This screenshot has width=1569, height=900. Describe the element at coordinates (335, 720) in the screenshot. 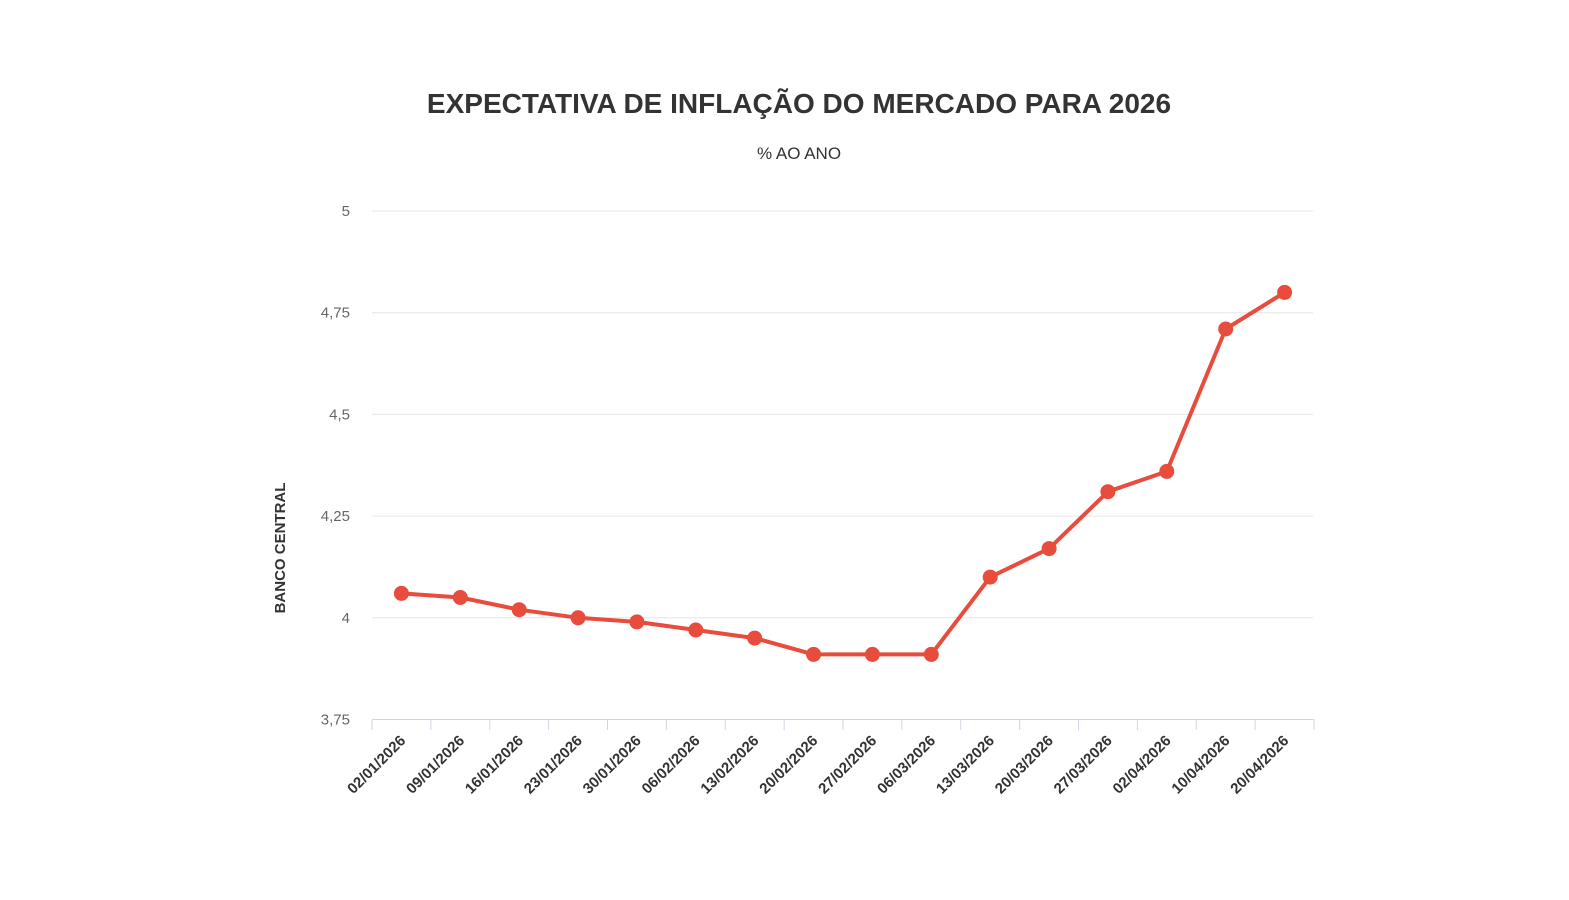

I see `y-tick-label: 3,75` at that location.